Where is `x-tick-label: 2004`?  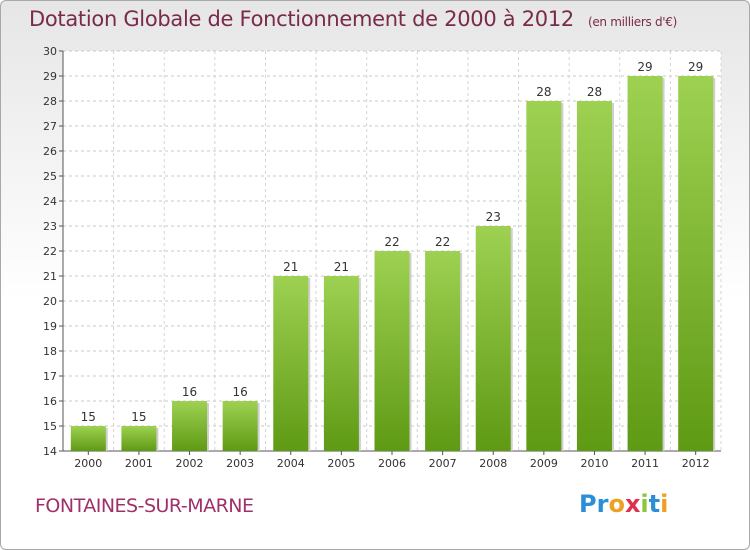 x-tick-label: 2004 is located at coordinates (291, 463).